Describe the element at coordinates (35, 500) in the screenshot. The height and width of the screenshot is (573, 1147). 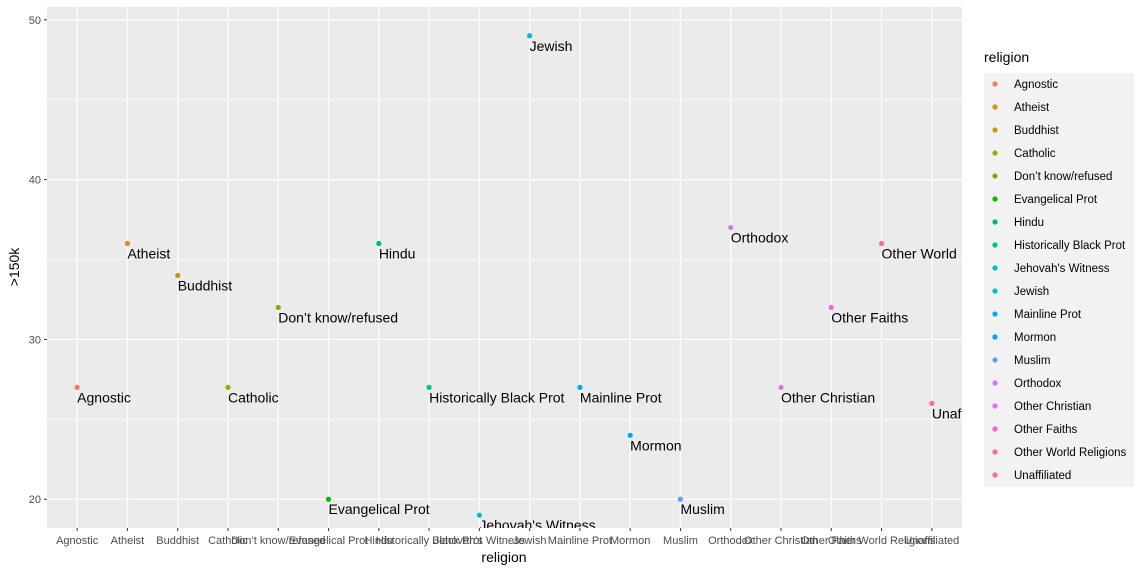
I see `y-tick-label: 20` at that location.